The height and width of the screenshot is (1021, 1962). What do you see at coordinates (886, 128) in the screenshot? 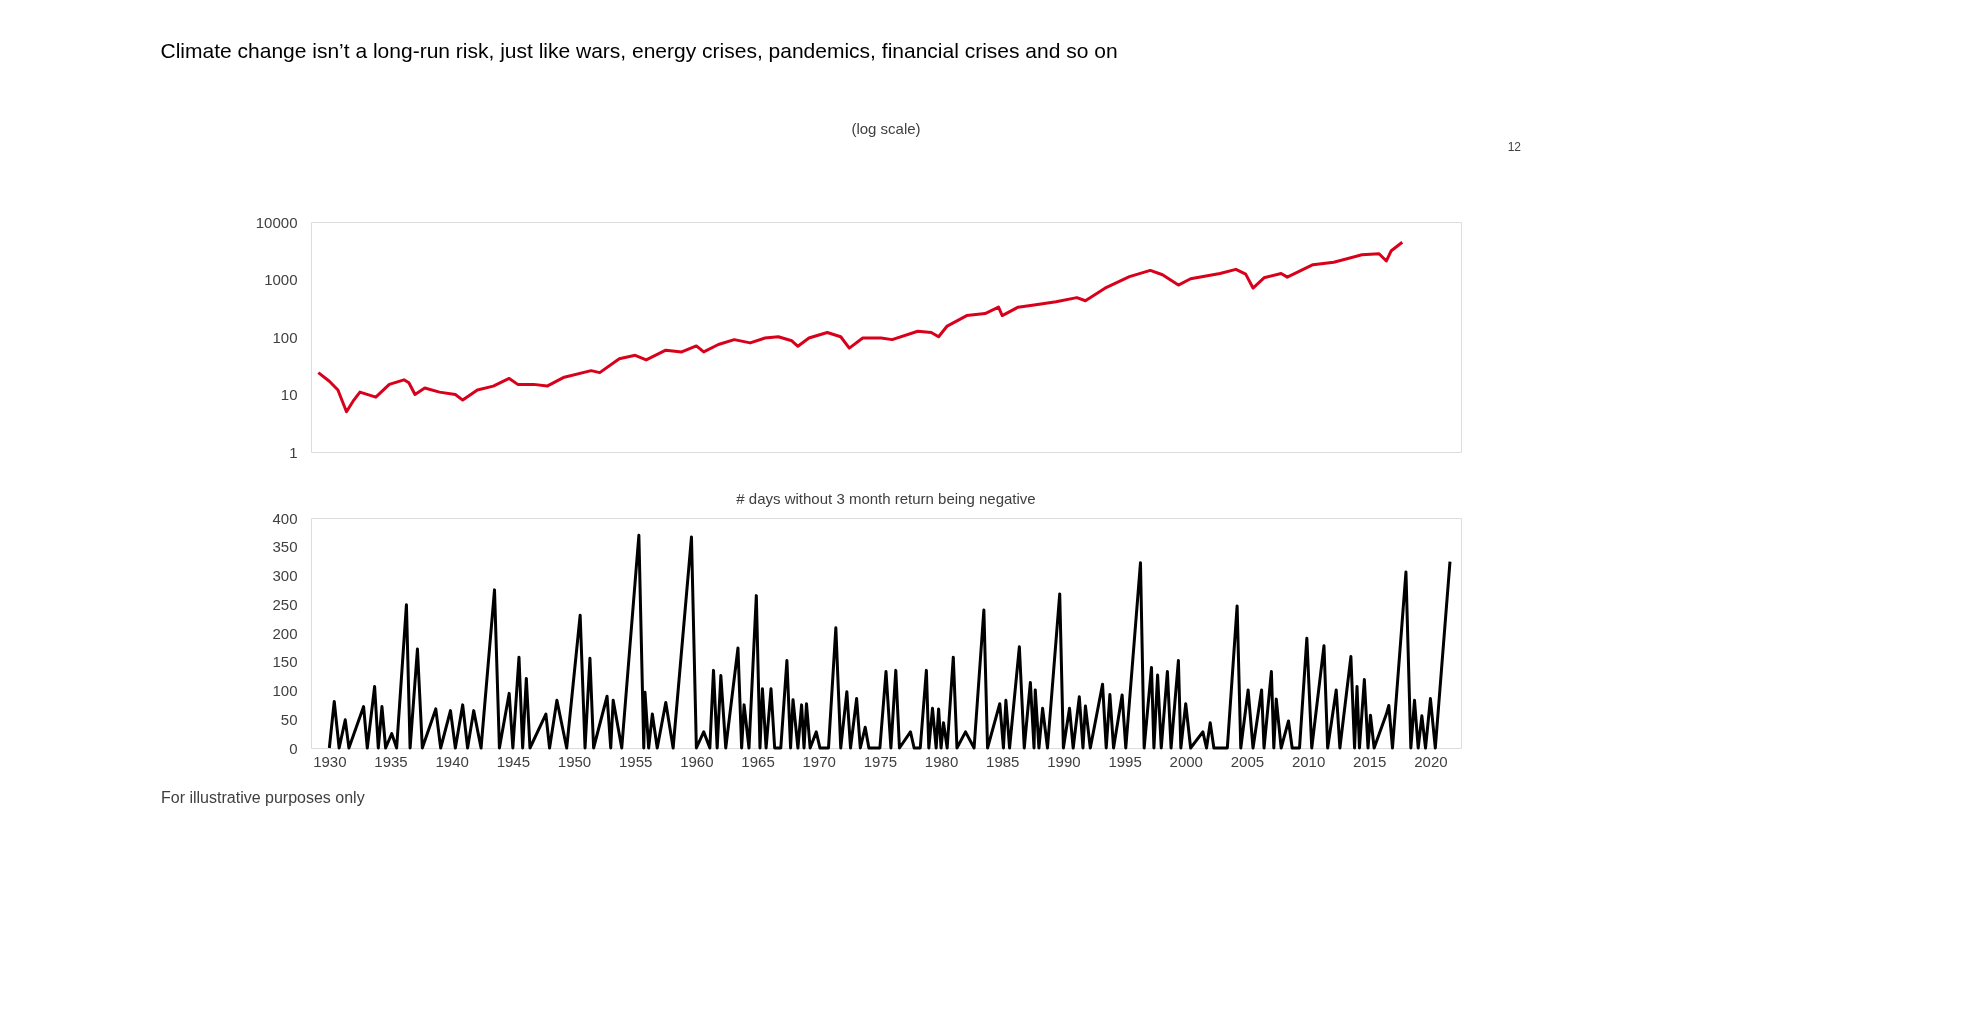
I see `chart-subtitle: (log scale)` at bounding box center [886, 128].